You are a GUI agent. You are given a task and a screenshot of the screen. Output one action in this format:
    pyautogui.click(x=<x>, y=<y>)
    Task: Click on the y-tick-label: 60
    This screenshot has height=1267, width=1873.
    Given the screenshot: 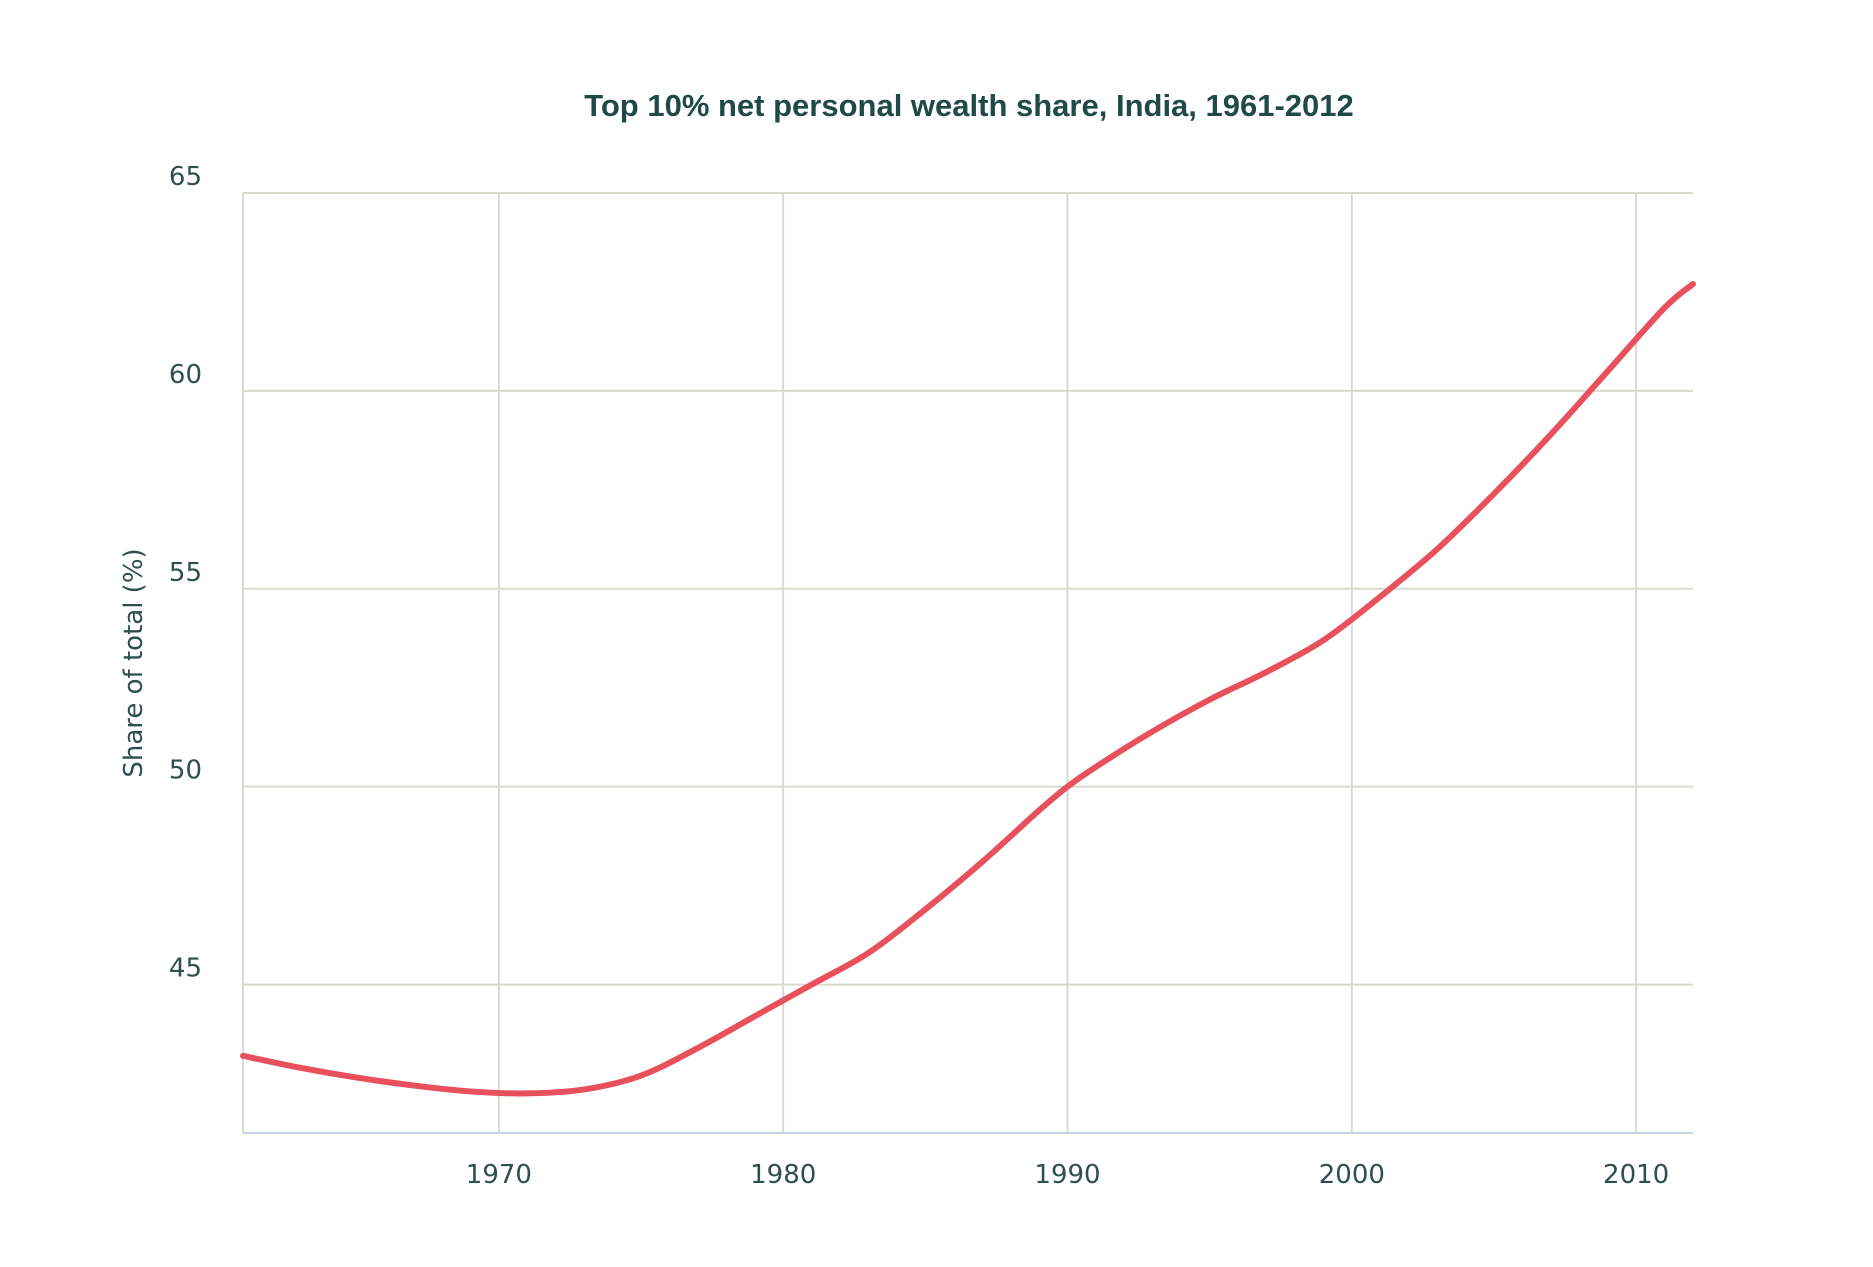 What is the action you would take?
    pyautogui.click(x=185, y=375)
    